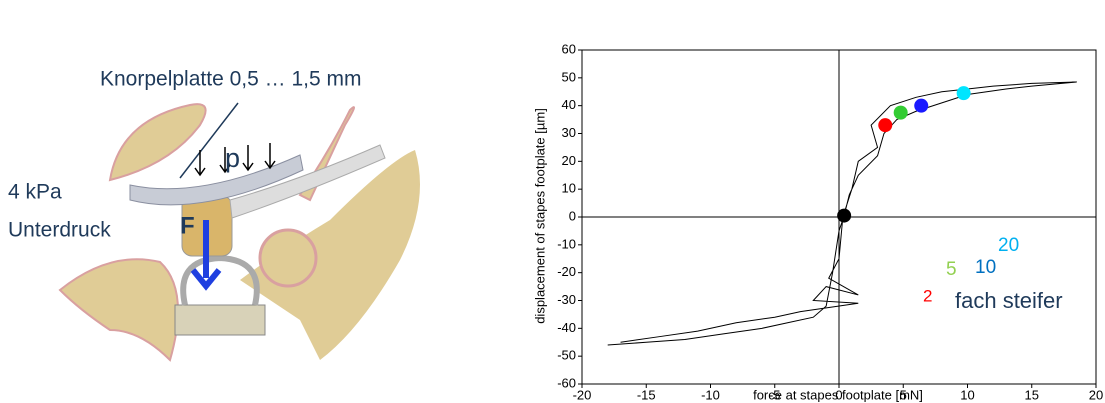  What do you see at coordinates (1032, 394) in the screenshot?
I see `x-tick-label: 15` at bounding box center [1032, 394].